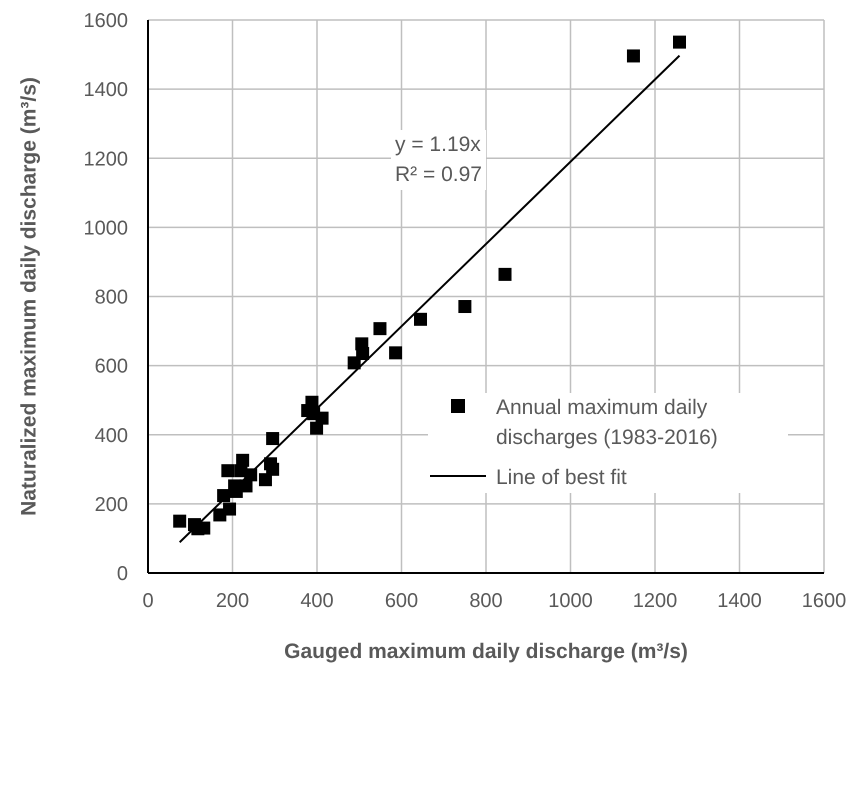 The width and height of the screenshot is (856, 786). Describe the element at coordinates (122, 574) in the screenshot. I see `y-tick-label: 0` at that location.